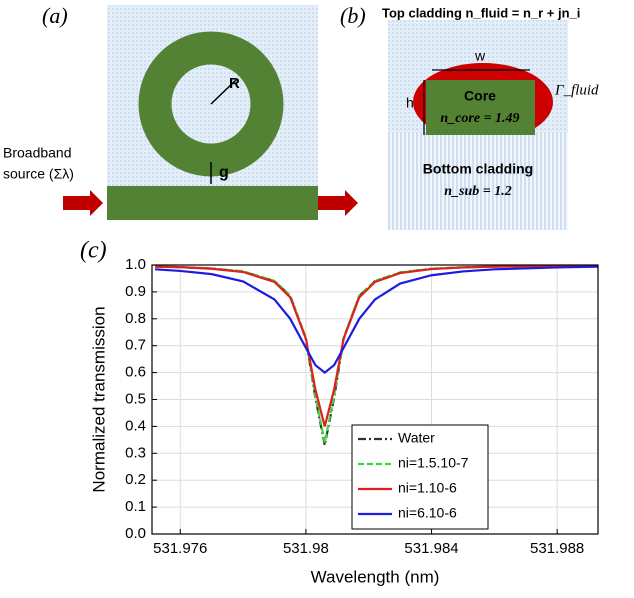 This screenshot has width=634, height=598. What do you see at coordinates (135, 372) in the screenshot?
I see `y-tick-label: 0.6` at bounding box center [135, 372].